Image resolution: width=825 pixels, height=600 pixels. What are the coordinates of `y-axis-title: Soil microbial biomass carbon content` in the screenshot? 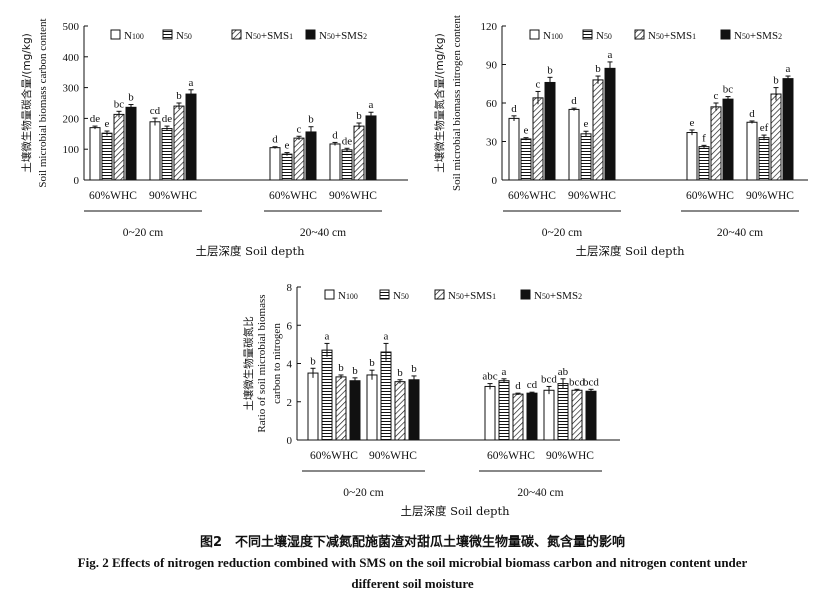 It's located at (43, 102).